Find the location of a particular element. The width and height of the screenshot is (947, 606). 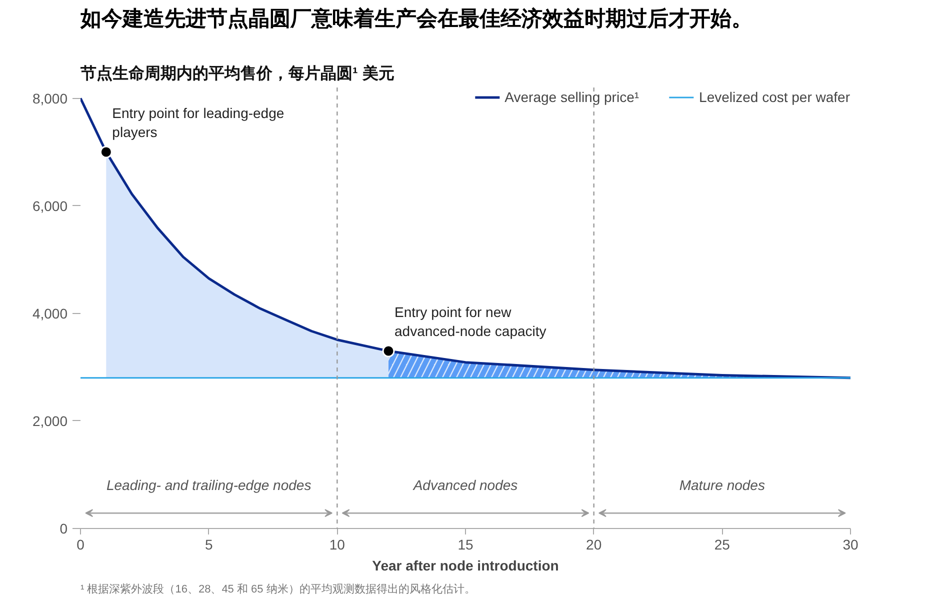

x-tick-label: 30 is located at coordinates (850, 544).